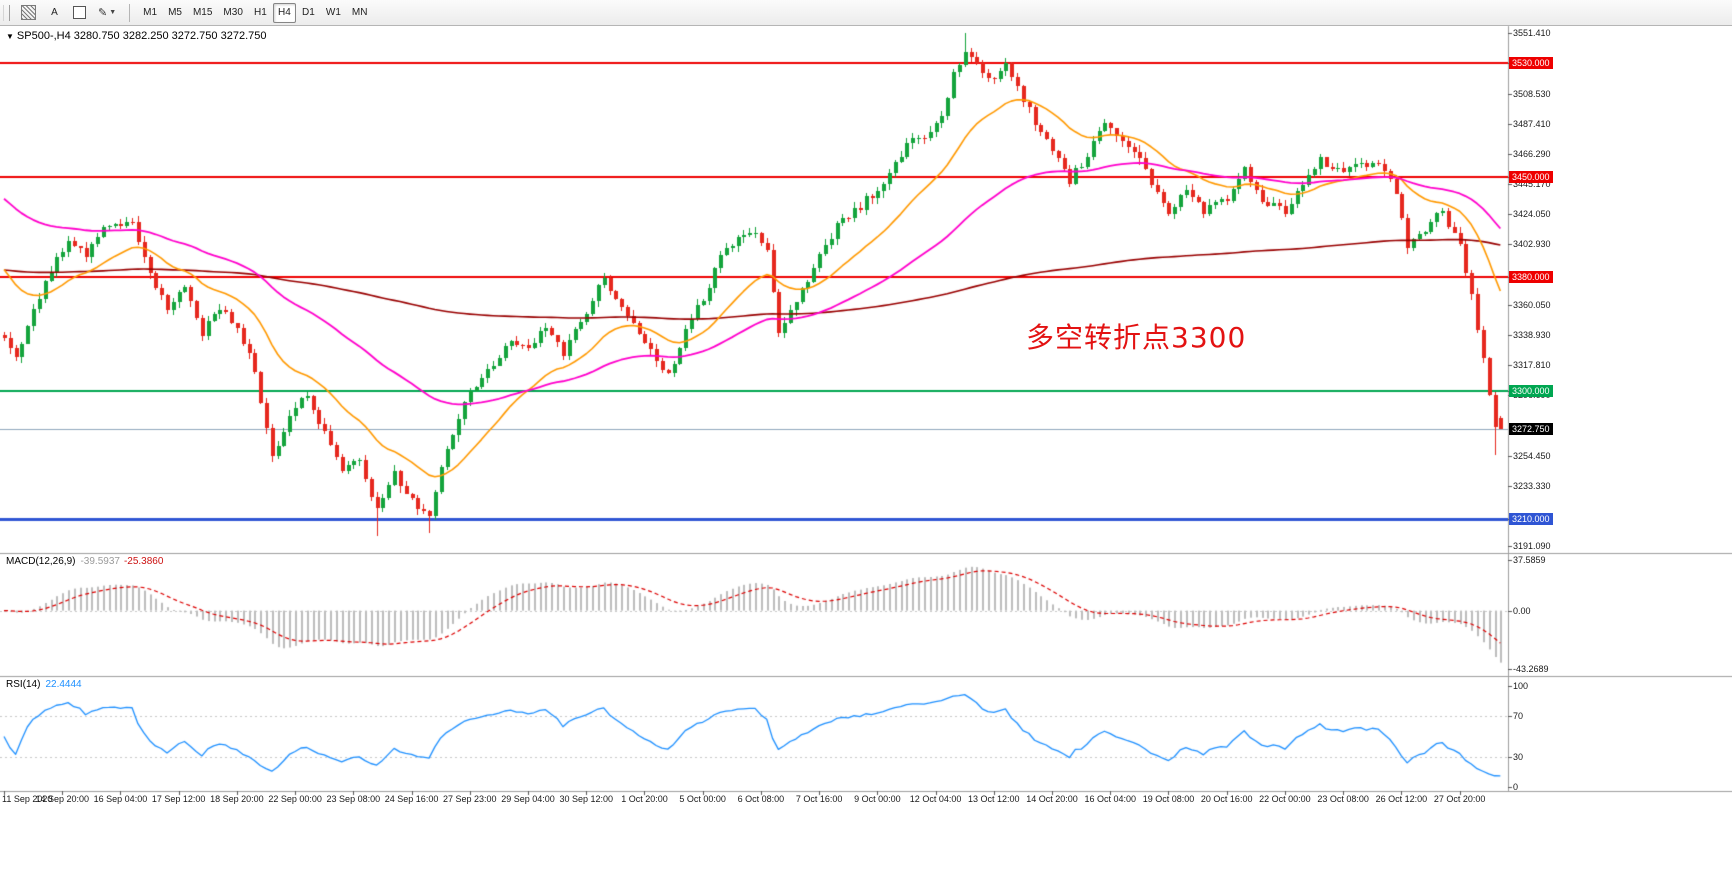 The height and width of the screenshot is (891, 1732). What do you see at coordinates (1531, 176) in the screenshot?
I see `price-line-badge: 3450.000` at bounding box center [1531, 176].